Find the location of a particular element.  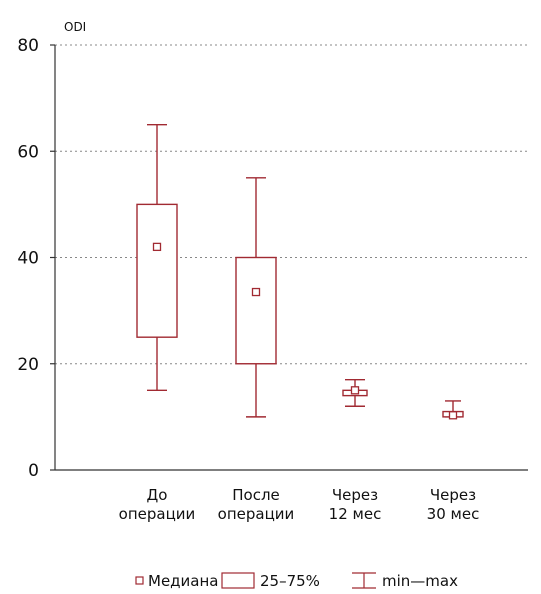

y-tick-label: 40 is located at coordinates (28, 259).